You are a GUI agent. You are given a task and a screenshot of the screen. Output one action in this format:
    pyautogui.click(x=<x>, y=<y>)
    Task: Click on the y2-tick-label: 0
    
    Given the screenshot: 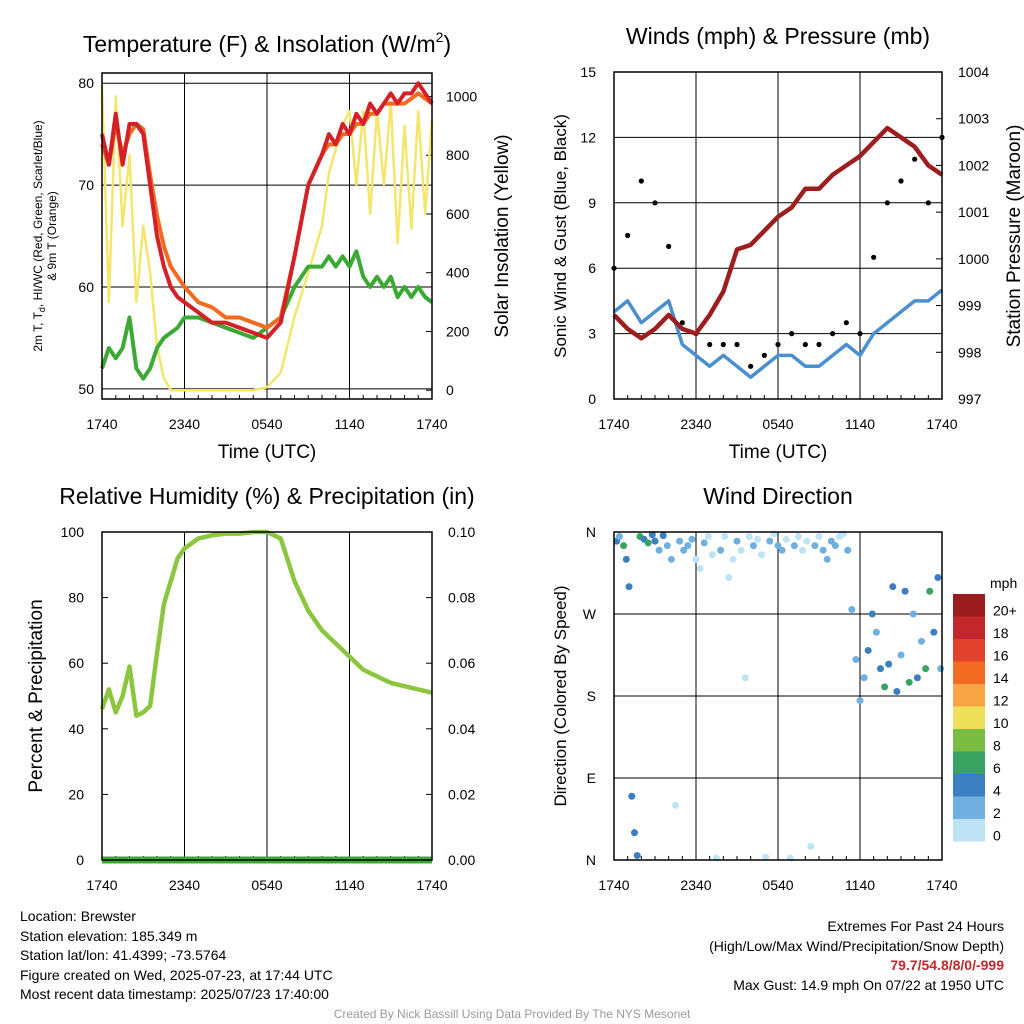 What is the action you would take?
    pyautogui.click(x=450, y=390)
    